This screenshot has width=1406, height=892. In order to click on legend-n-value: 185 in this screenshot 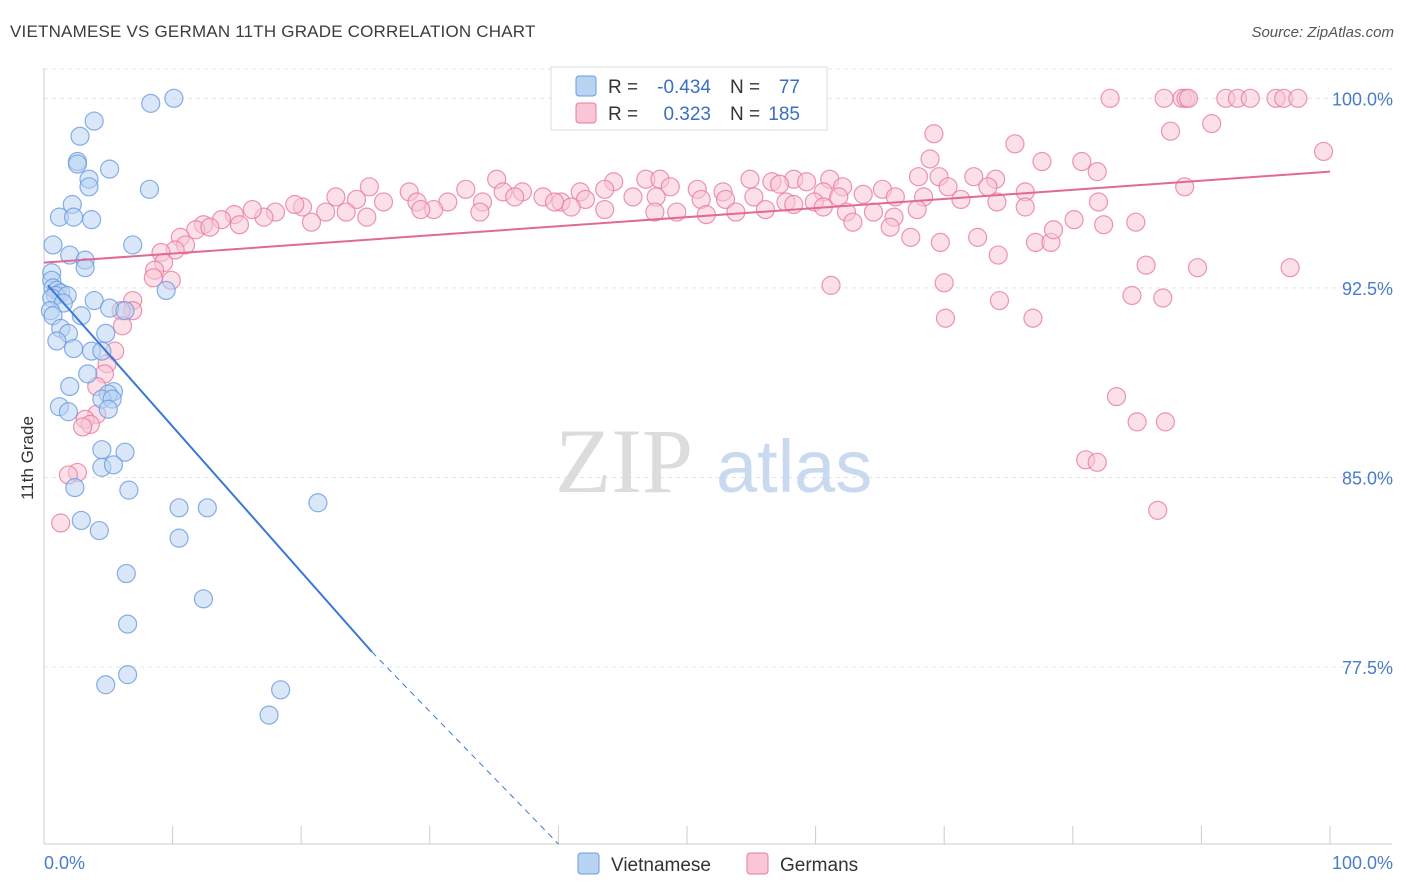, I will do `click(784, 114)`.